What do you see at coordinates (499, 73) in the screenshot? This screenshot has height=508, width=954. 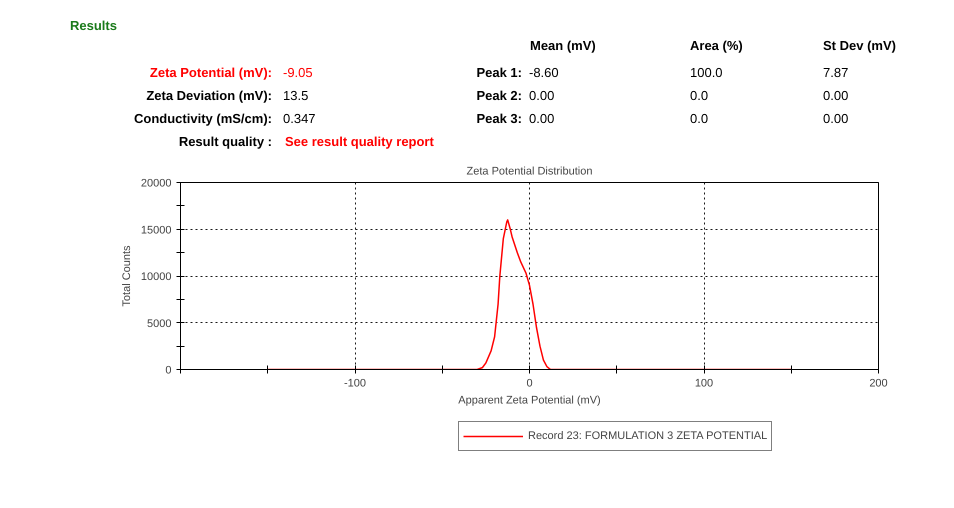 I see `text: Peak 1:` at bounding box center [499, 73].